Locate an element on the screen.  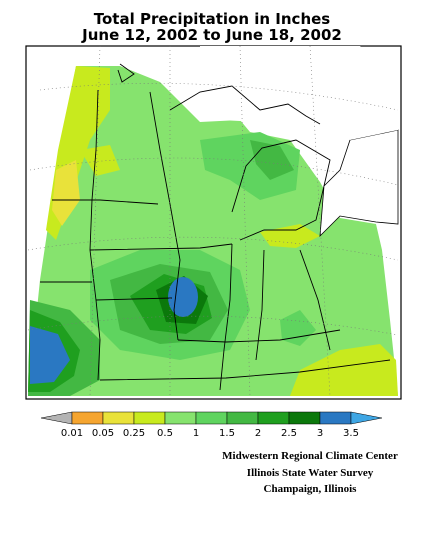
title-line: Total Precipitation in Inches is located at coordinates (212, 19).